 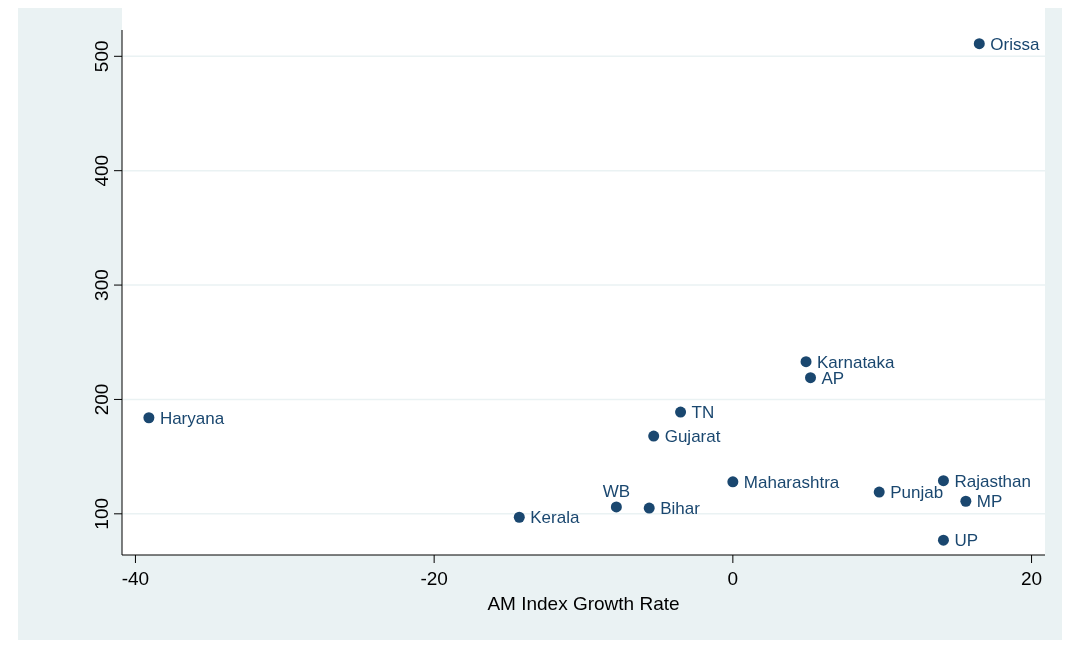 What do you see at coordinates (966, 541) in the screenshot?
I see `text: UP` at bounding box center [966, 541].